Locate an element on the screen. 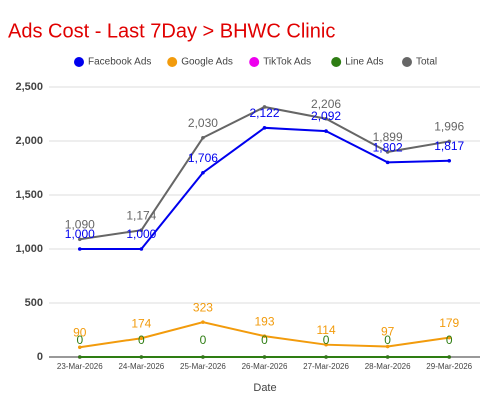  data-label: 1,899 is located at coordinates (388, 137).